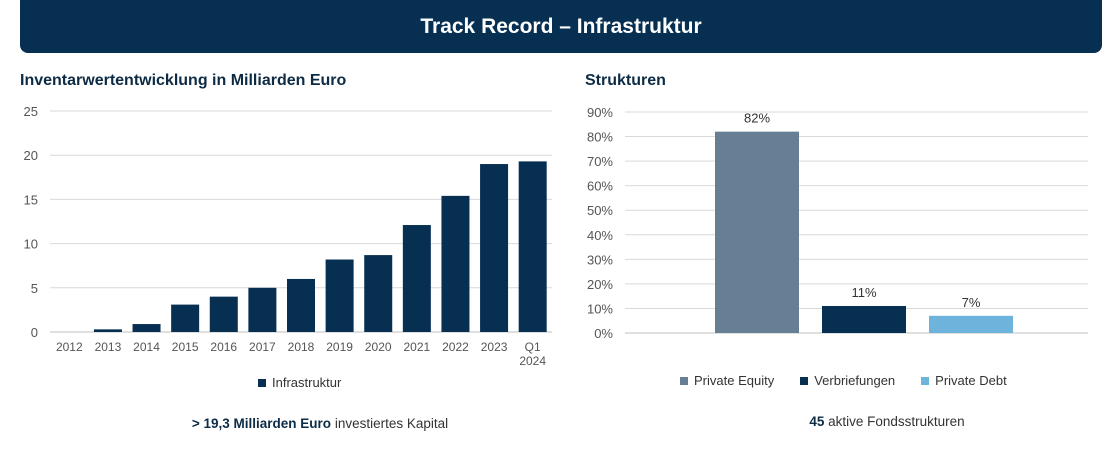  Describe the element at coordinates (339, 295) in the screenshot. I see `bar-2019` at that location.